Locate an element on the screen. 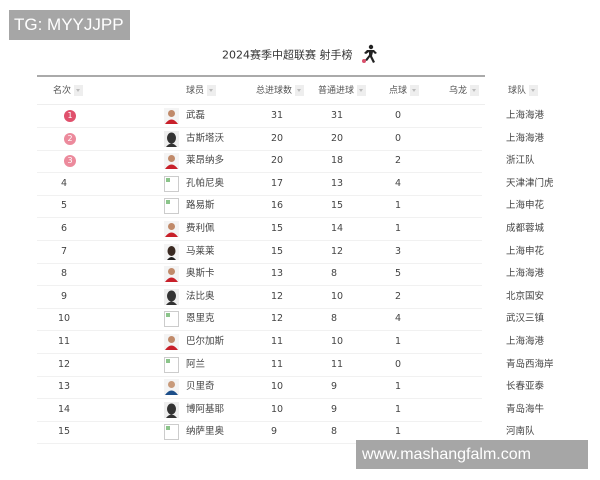 The image size is (600, 480). table-row: 1 武磊 31 31 0 上海海港 is located at coordinates (290, 116).